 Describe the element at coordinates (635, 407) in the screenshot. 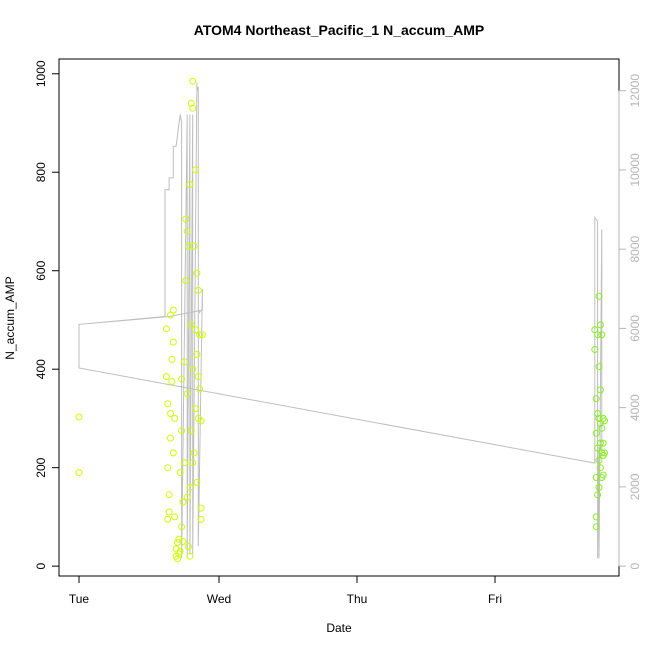

I see `y2-tick-label: 4000` at that location.